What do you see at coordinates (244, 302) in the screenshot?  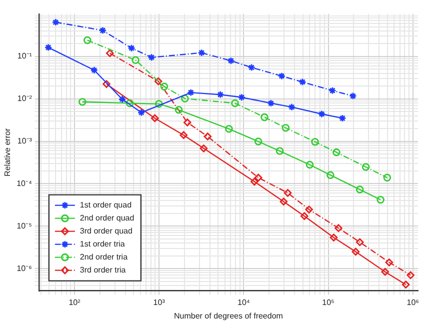 I see `x-tick-label: 10⁴` at bounding box center [244, 302].